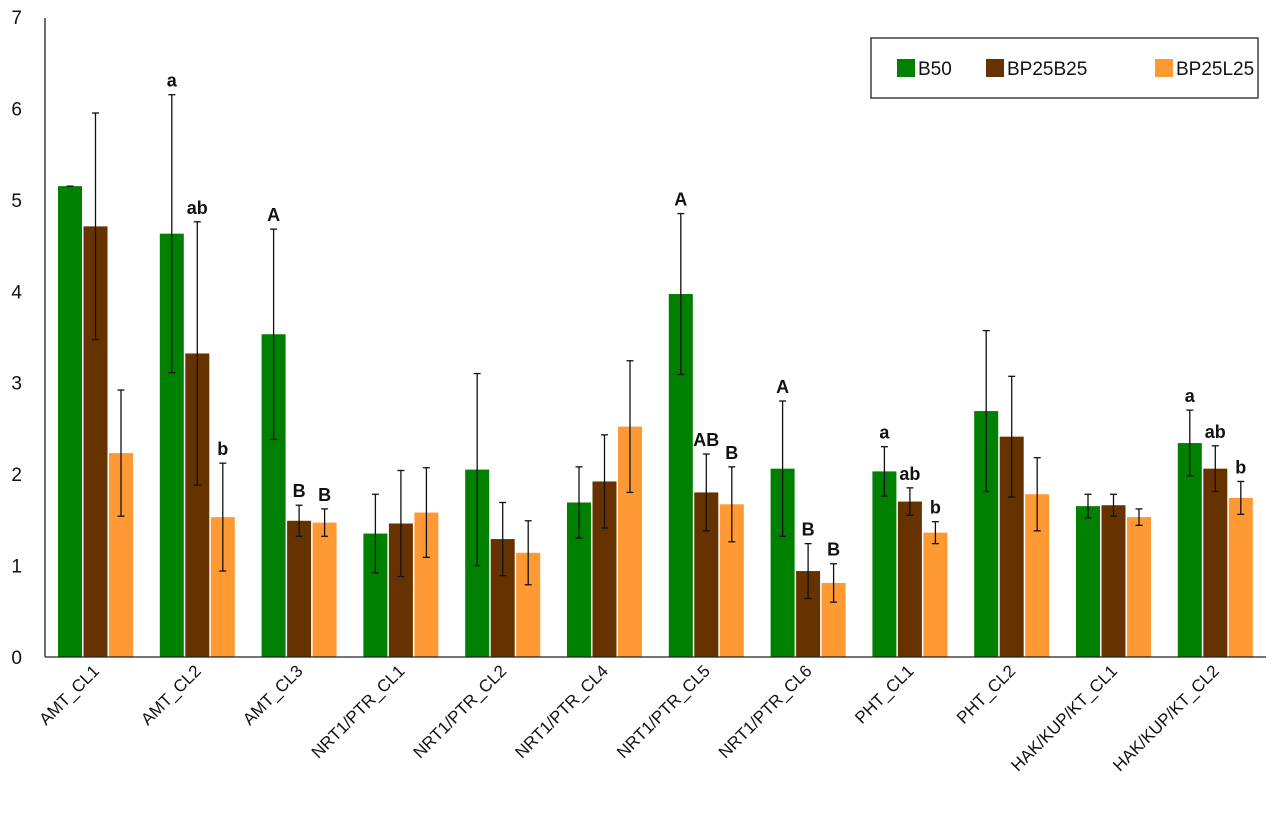 The image size is (1280, 831). Describe the element at coordinates (906, 68) in the screenshot. I see `legend-swatch-b50` at that location.